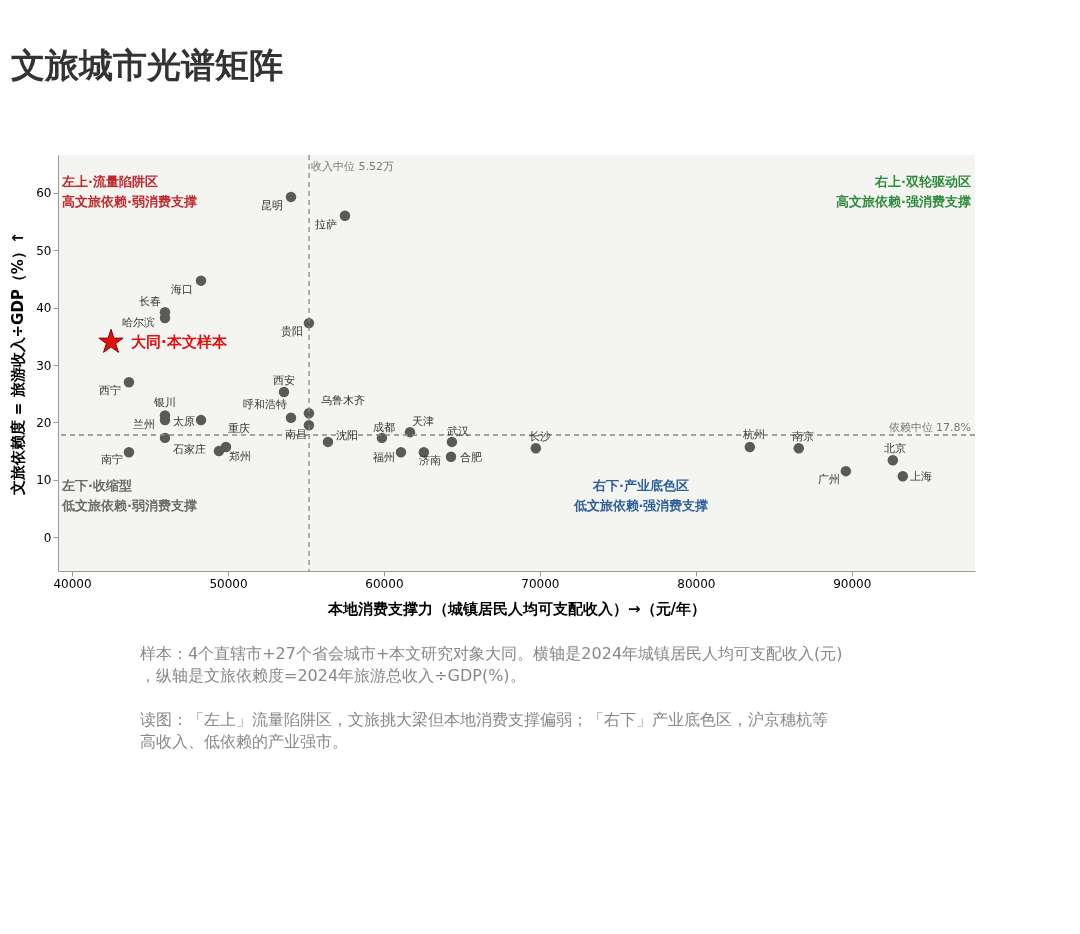  I want to click on x-tick-label: 40000, so click(72, 583).